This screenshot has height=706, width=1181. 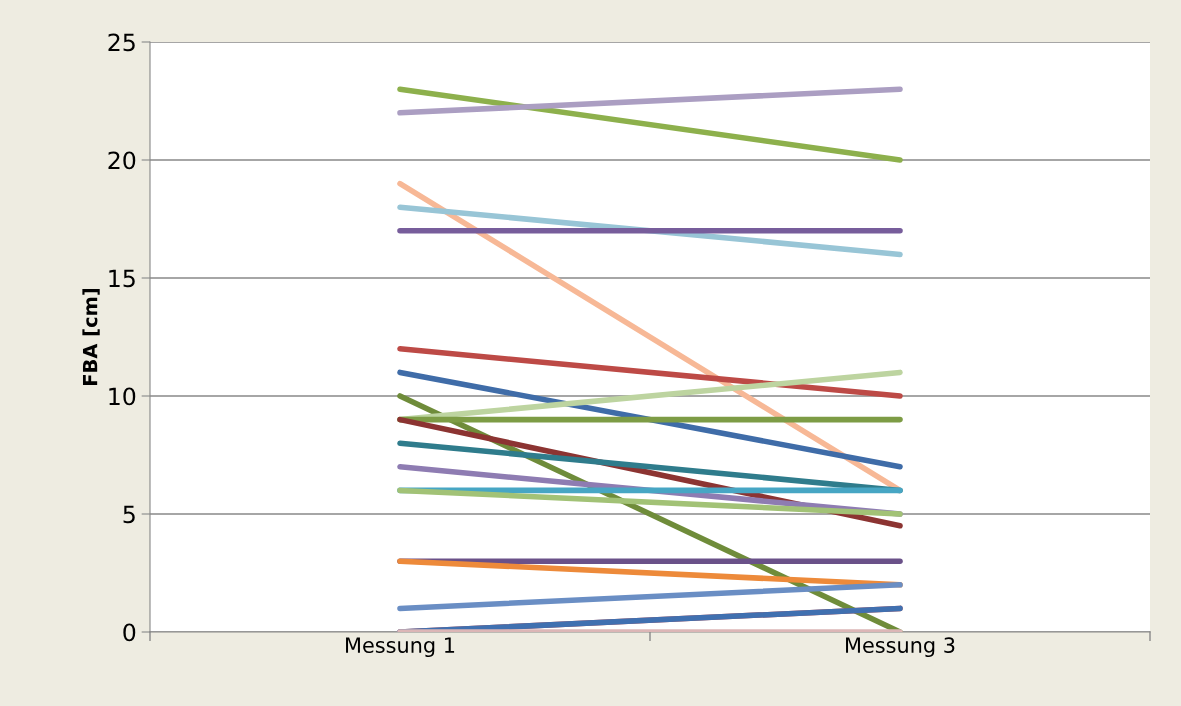 What do you see at coordinates (400, 647) in the screenshot?
I see `x-tick-label: Messung 1` at bounding box center [400, 647].